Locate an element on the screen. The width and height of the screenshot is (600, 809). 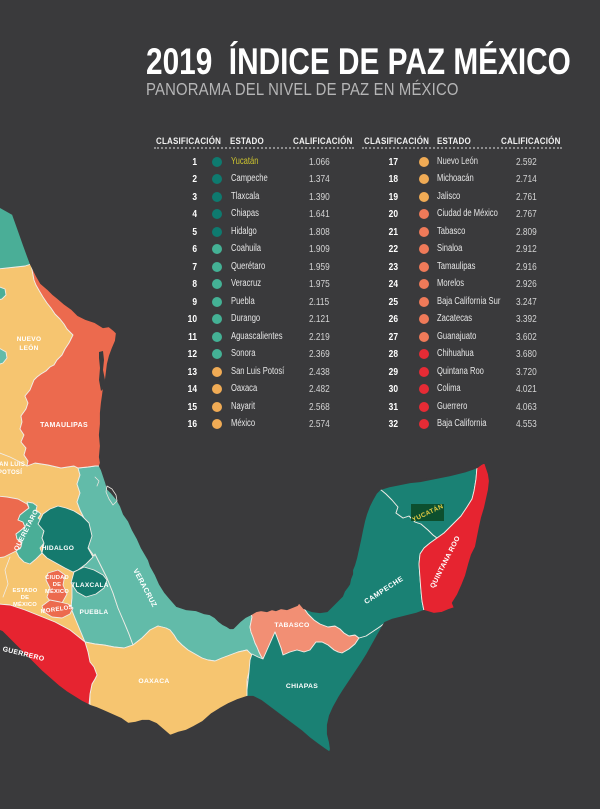
svg-text: POTOSÍ is located at coordinates (11, 472).